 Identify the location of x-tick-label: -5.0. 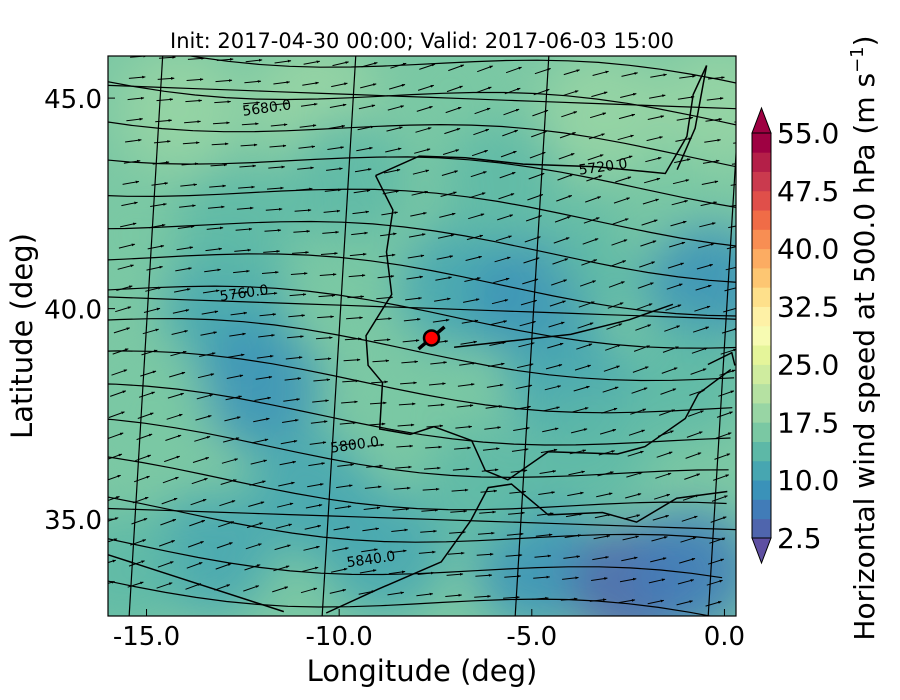
(531, 637).